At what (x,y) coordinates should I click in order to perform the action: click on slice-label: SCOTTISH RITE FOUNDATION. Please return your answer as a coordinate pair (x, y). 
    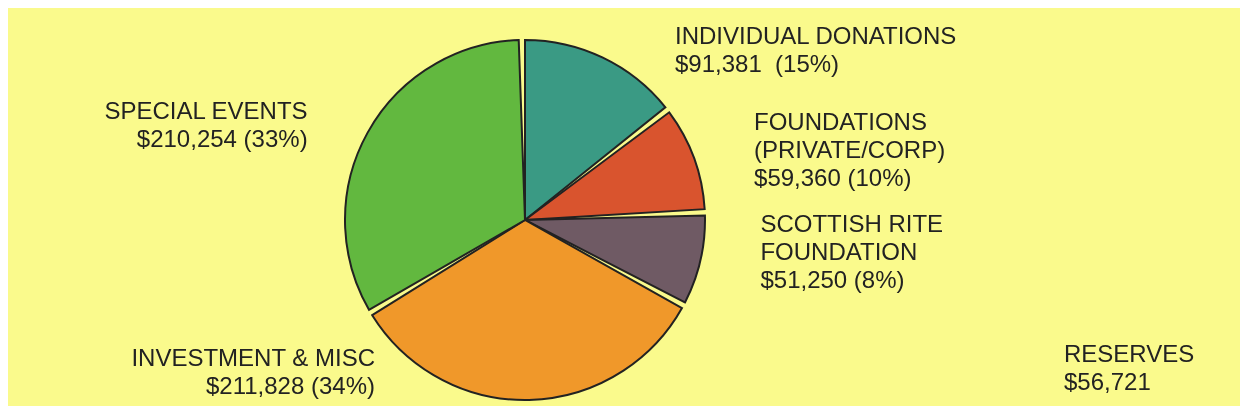
    Looking at the image, I should click on (852, 238).